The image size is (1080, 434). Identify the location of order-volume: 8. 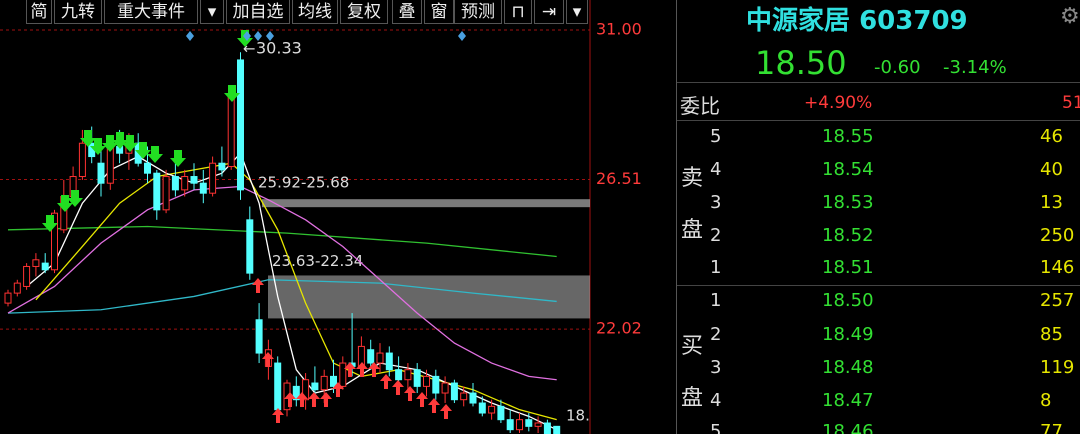
(1046, 400).